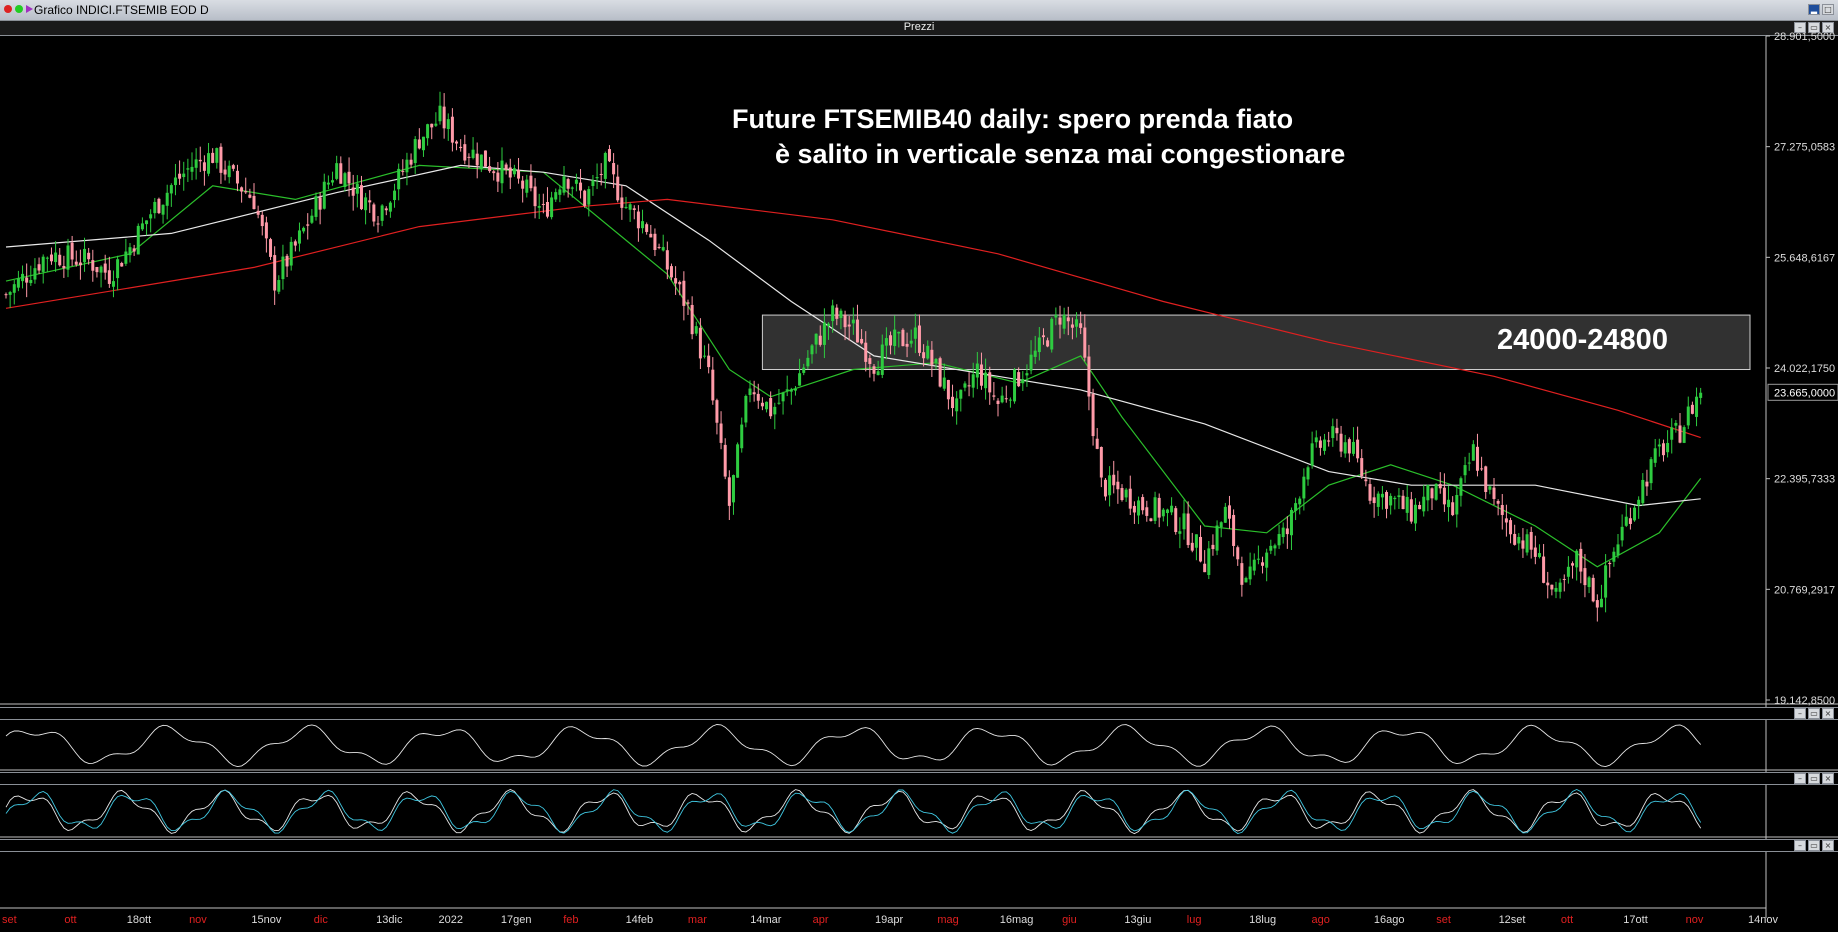 This screenshot has width=1838, height=932. I want to click on x-tick-label: lug, so click(1194, 920).